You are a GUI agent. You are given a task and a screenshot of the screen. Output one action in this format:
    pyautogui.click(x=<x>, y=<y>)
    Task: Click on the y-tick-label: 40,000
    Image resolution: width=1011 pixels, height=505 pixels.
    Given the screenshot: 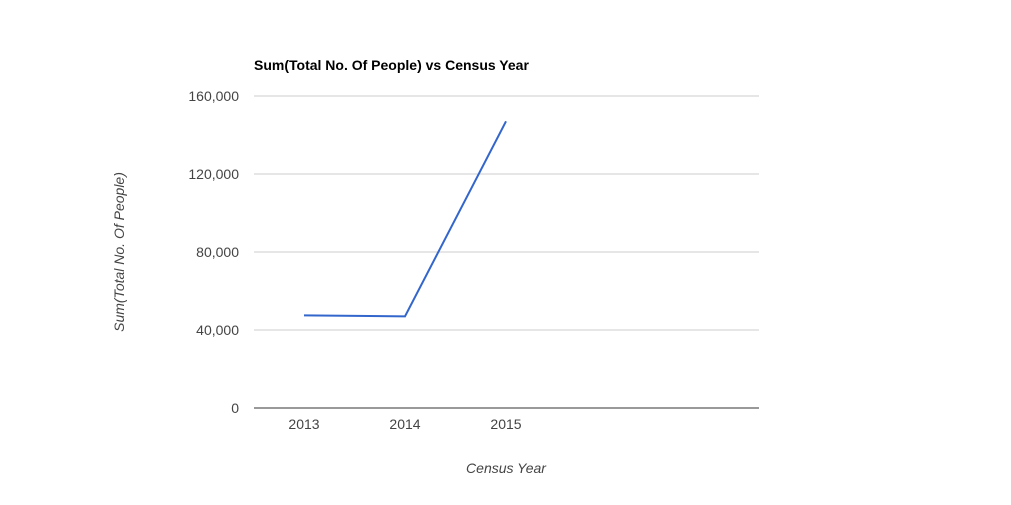 What is the action you would take?
    pyautogui.click(x=217, y=330)
    